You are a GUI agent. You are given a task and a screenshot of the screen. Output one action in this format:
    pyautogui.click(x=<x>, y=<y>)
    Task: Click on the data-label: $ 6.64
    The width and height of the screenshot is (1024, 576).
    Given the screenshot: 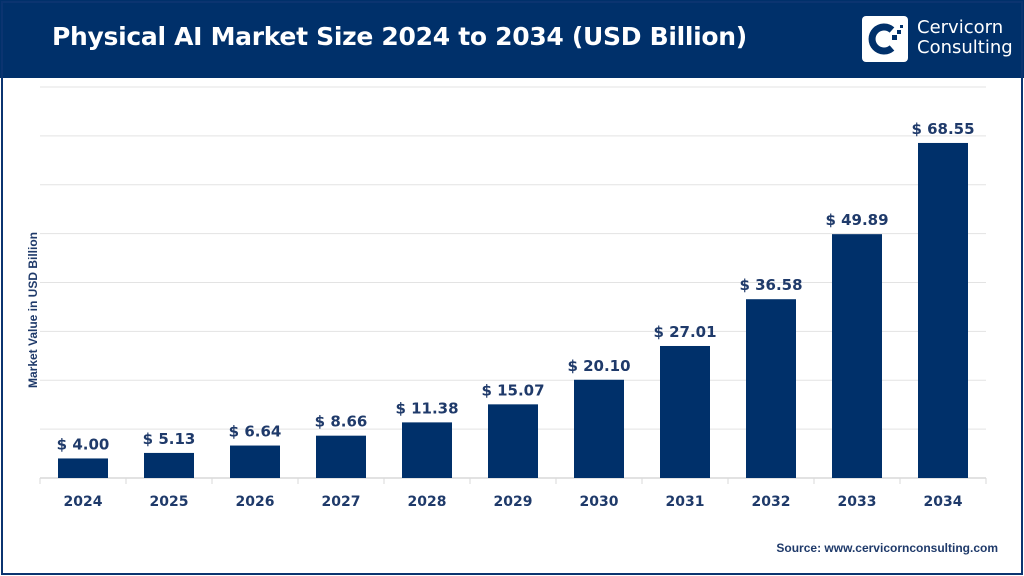 What is the action you would take?
    pyautogui.click(x=255, y=432)
    